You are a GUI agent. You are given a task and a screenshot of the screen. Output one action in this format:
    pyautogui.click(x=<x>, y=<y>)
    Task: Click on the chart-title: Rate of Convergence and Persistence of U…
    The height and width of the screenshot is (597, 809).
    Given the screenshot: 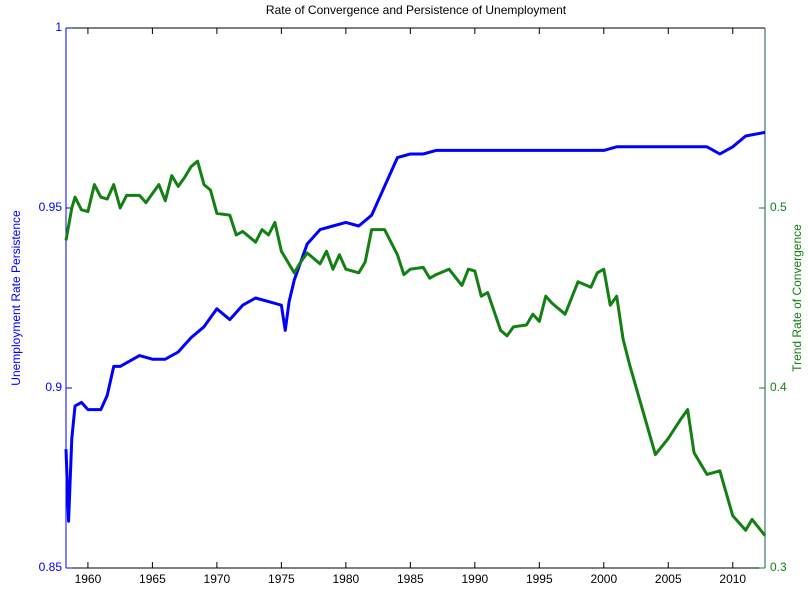 What is the action you would take?
    pyautogui.click(x=416, y=10)
    